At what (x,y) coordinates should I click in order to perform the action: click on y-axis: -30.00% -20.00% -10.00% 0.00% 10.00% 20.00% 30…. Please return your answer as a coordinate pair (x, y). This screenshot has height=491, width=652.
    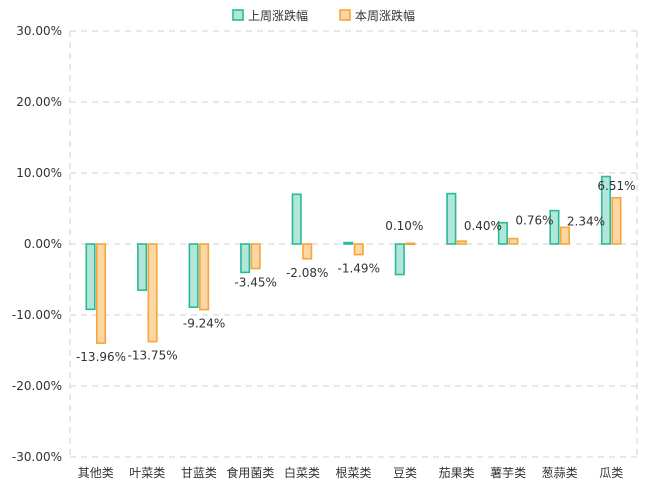
    Looking at the image, I should click on (37, 244).